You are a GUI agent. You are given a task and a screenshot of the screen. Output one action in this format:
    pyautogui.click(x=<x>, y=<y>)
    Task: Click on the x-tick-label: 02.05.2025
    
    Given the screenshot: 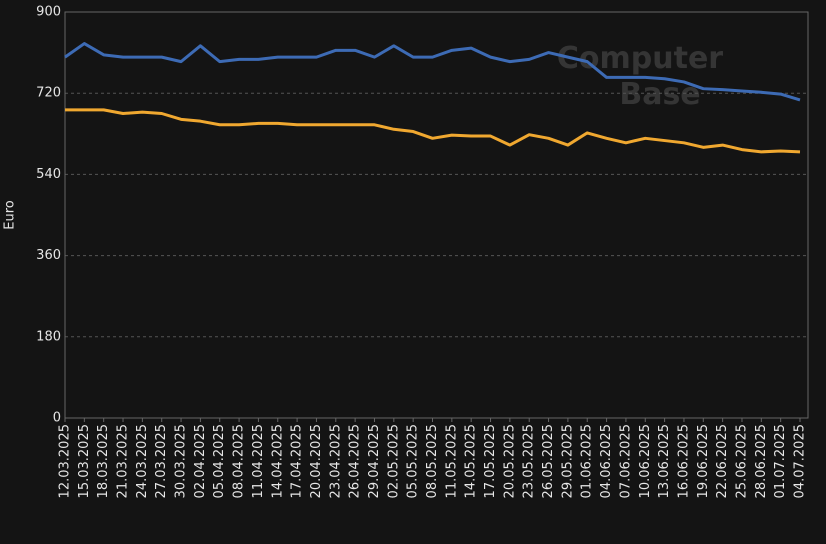 What is the action you would take?
    pyautogui.click(x=393, y=461)
    